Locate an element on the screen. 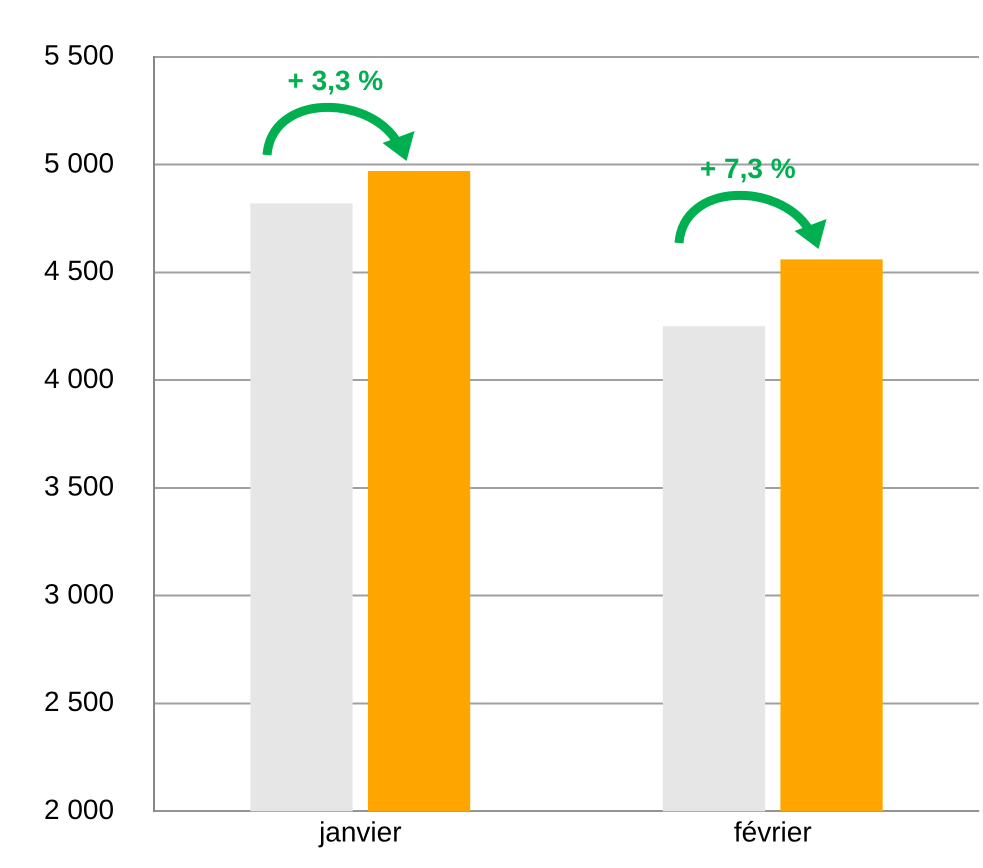  y-tick-label: 5 000 is located at coordinates (79, 162).